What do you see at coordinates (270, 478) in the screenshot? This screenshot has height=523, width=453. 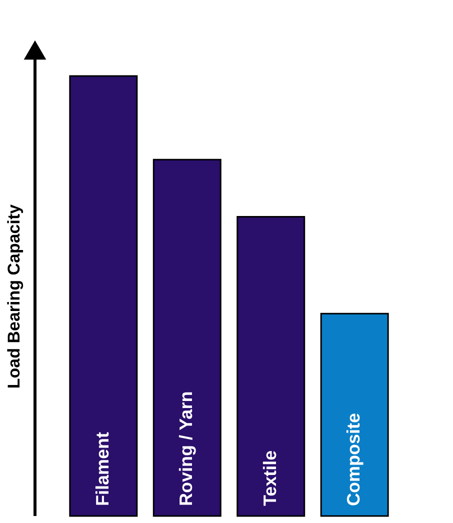 I see `x-tick-label: Textile` at bounding box center [270, 478].